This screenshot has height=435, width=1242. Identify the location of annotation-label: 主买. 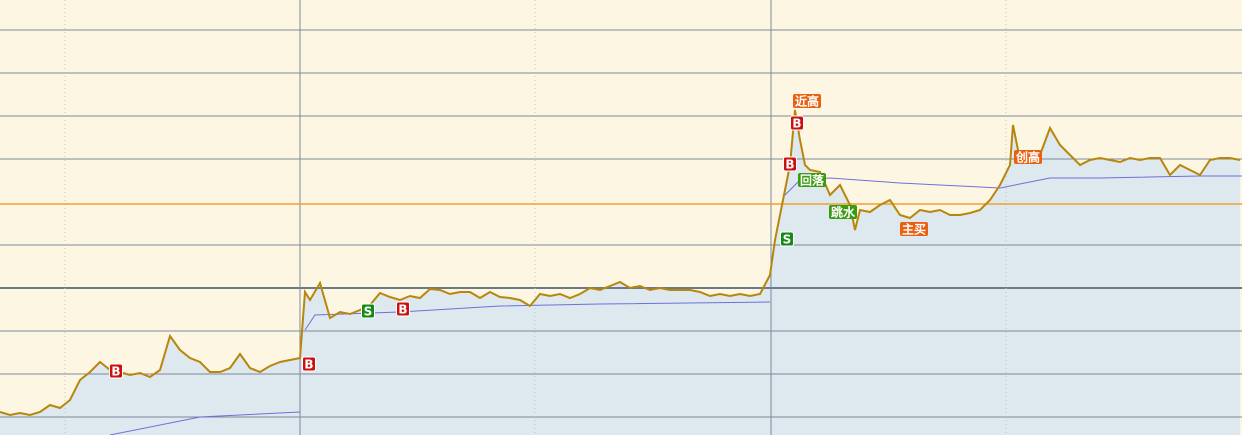
(914, 229).